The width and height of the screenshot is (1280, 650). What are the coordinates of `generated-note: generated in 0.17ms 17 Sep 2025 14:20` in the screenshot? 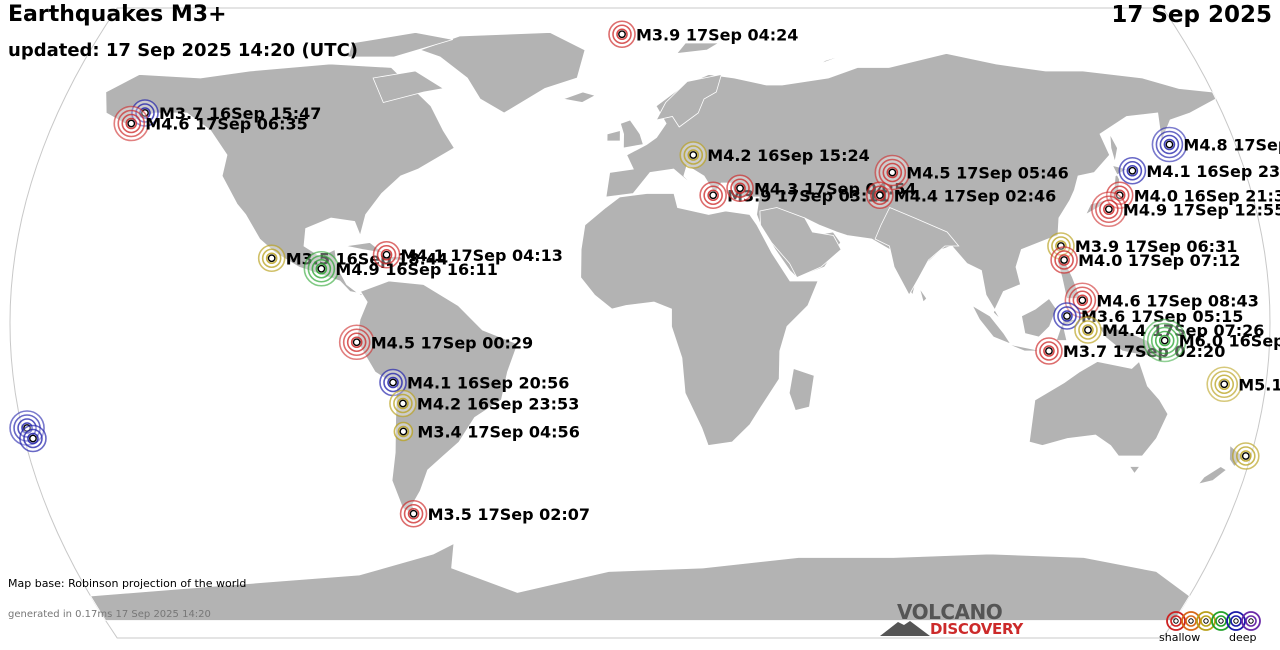 It's located at (109, 614).